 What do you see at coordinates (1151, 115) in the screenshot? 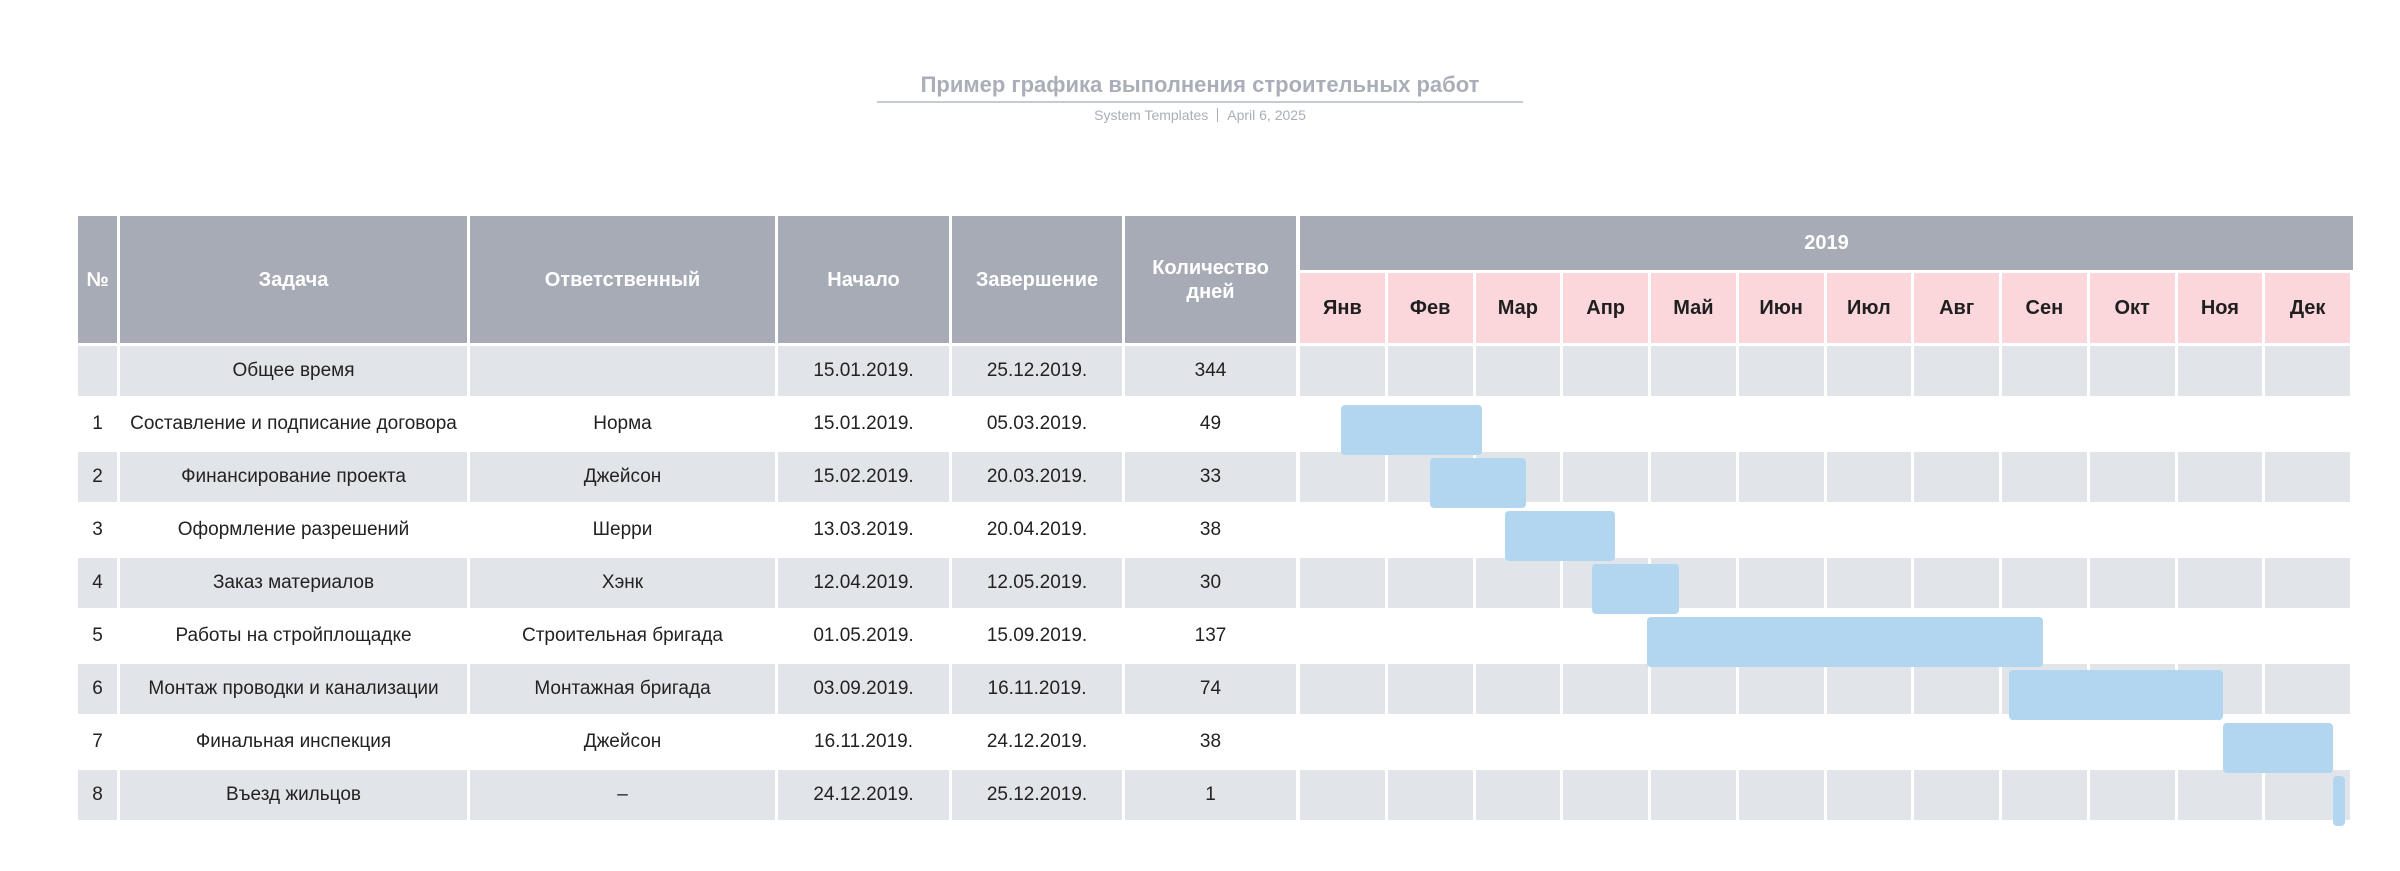
I see `document-source: System Templates` at bounding box center [1151, 115].